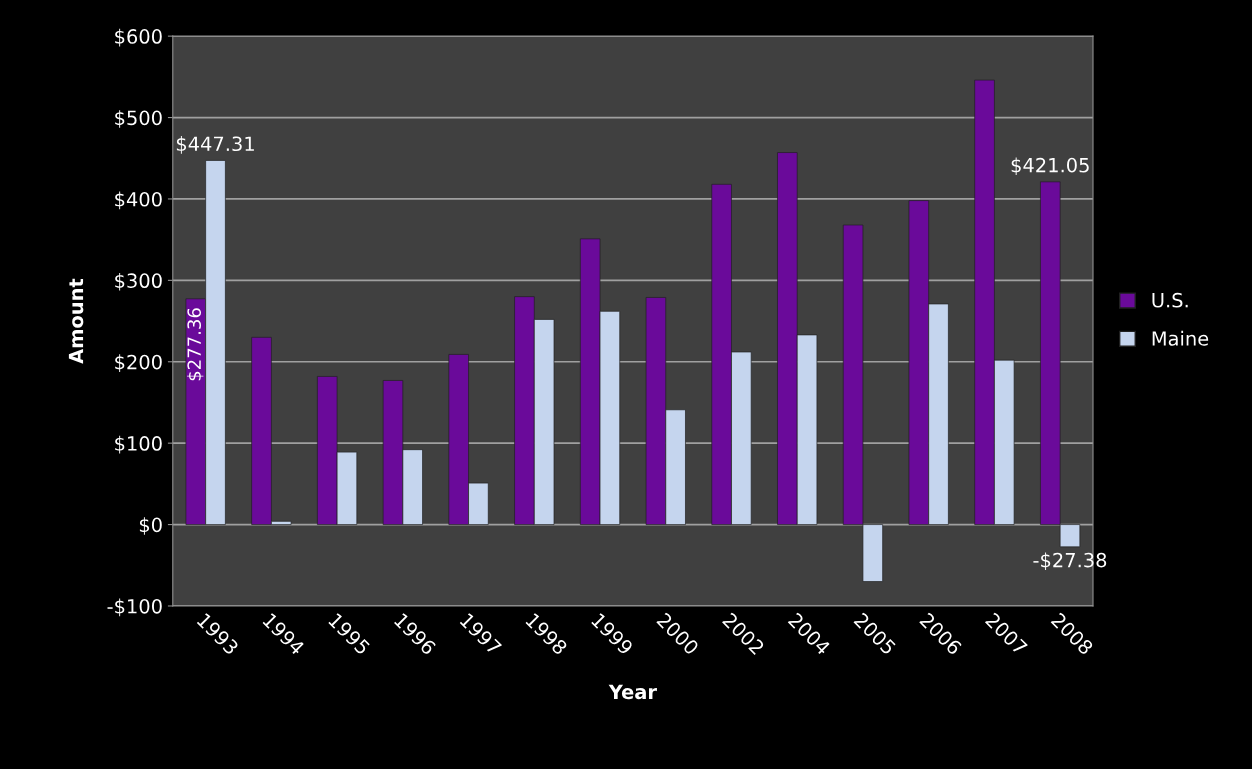 Image resolution: width=1252 pixels, height=769 pixels. Describe the element at coordinates (138, 200) in the screenshot. I see `y-tick-label: $400` at that location.